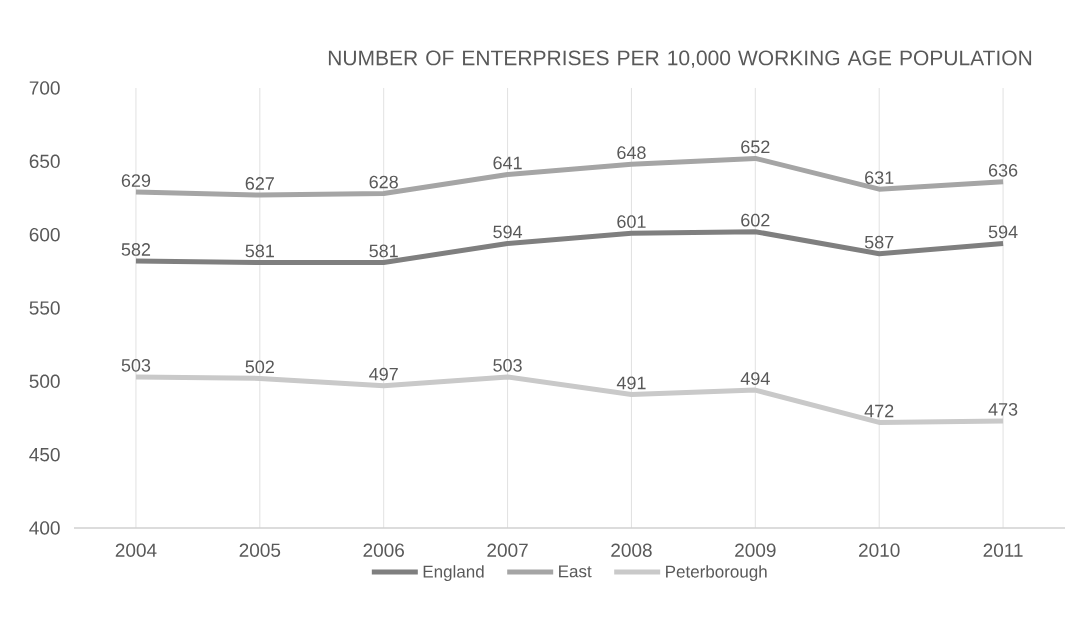 This screenshot has height=629, width=1081. What do you see at coordinates (1003, 409) in the screenshot?
I see `data-label: 473` at bounding box center [1003, 409].